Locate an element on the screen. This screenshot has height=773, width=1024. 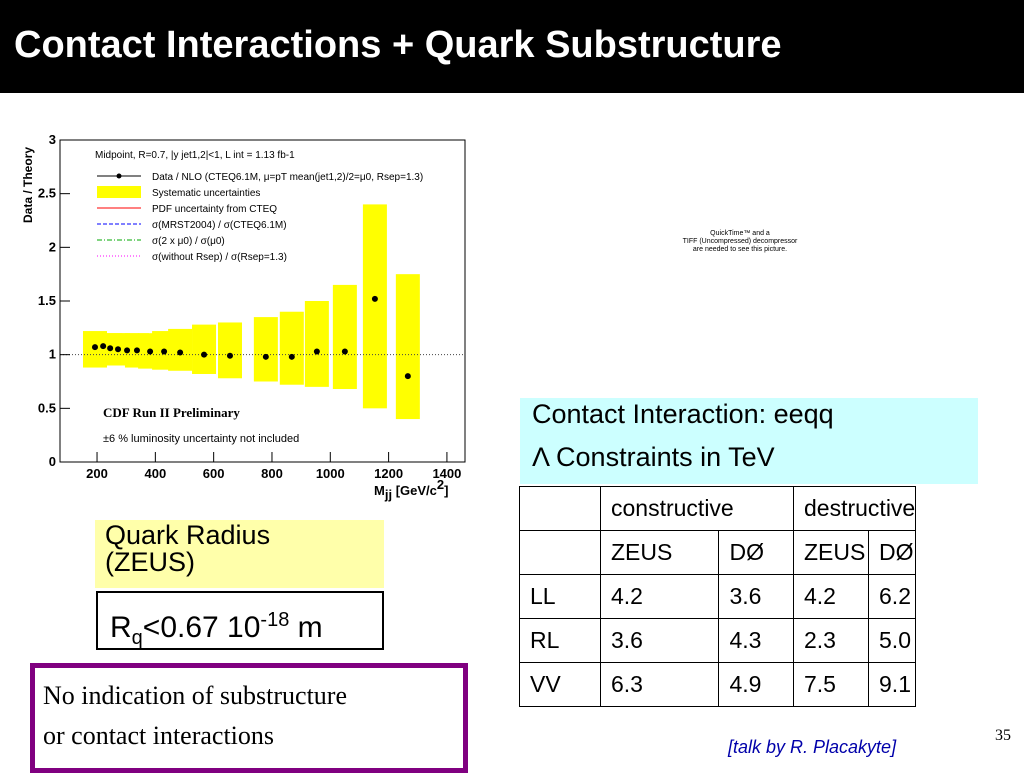
y-tick-label: 0 is located at coordinates (52, 461).